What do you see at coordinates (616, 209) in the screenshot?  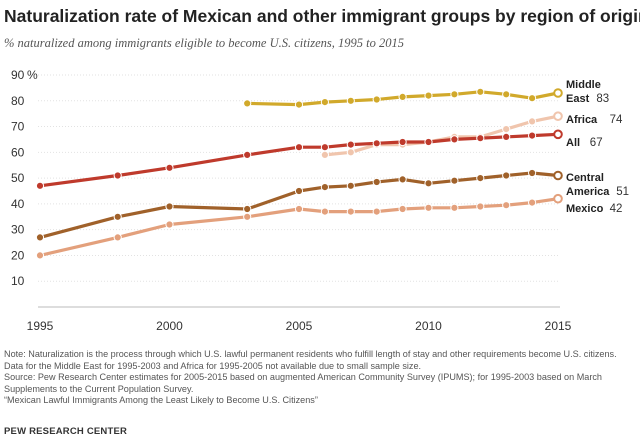 I see `series-end-value-mexico: 42` at bounding box center [616, 209].